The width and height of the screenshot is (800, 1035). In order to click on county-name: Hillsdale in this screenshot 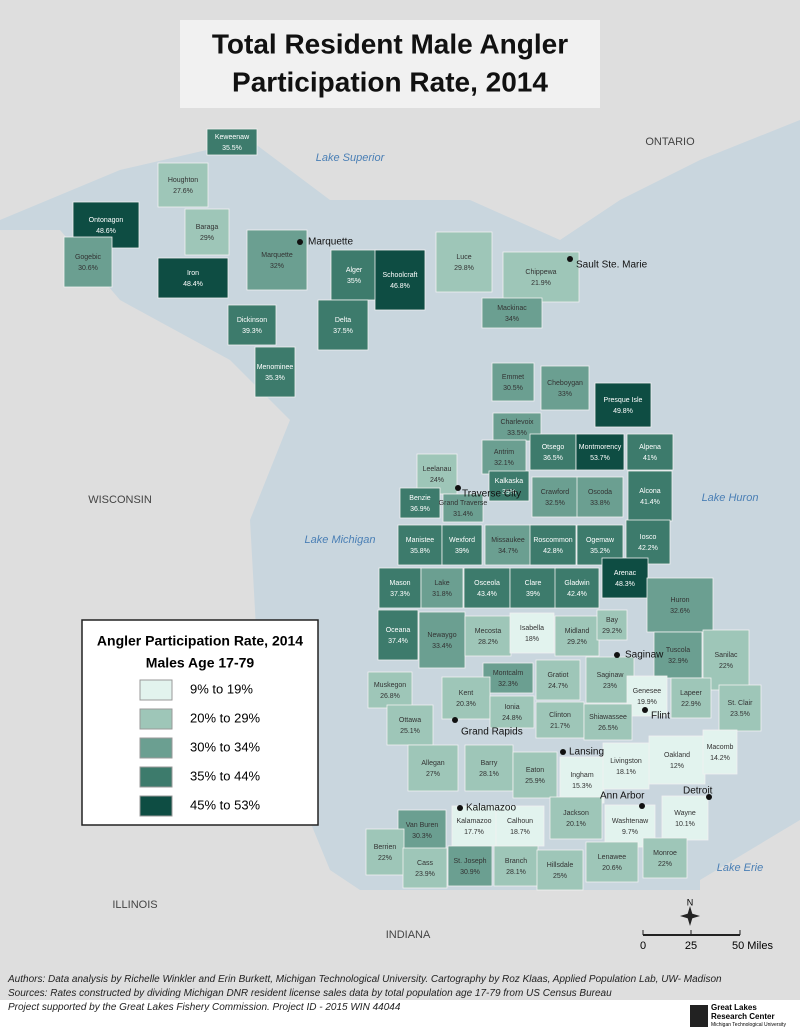, I will do `click(560, 865)`.